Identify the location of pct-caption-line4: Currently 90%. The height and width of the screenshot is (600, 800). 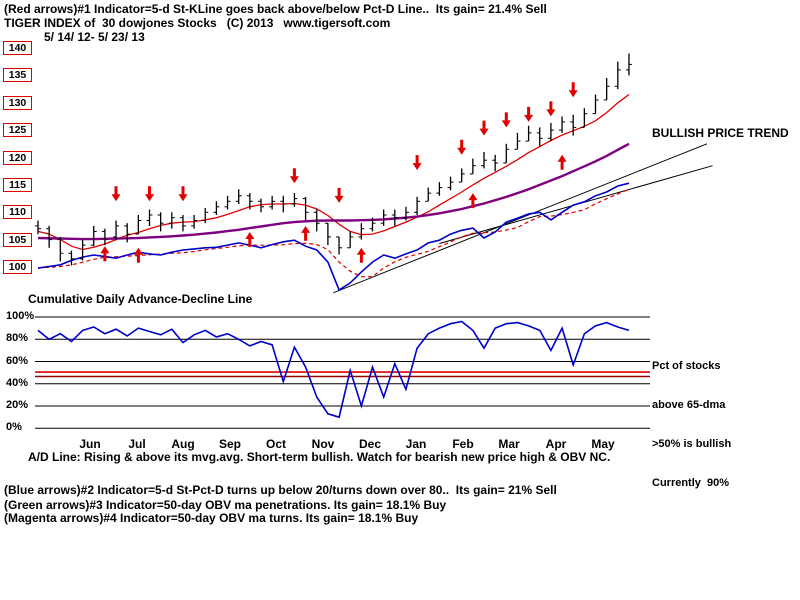
(691, 483).